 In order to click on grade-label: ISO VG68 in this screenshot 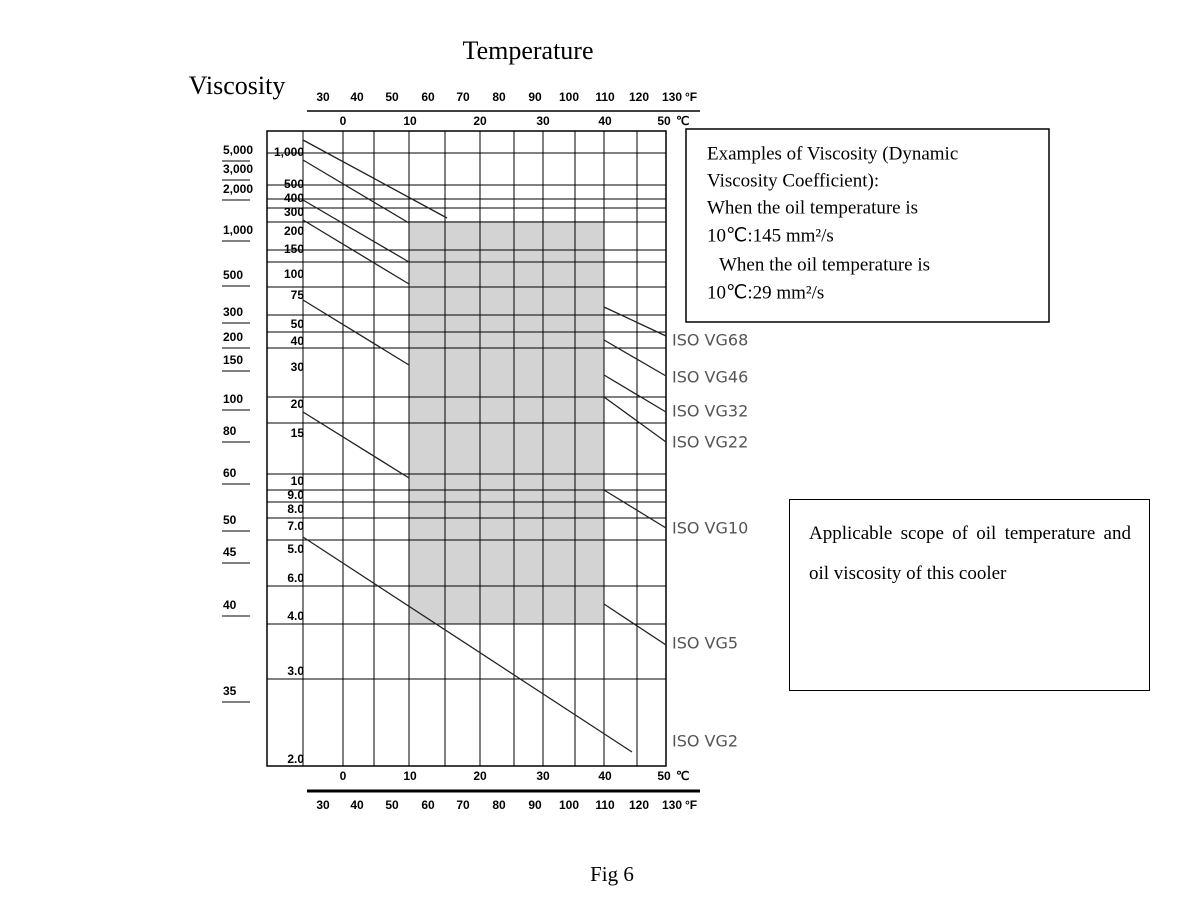, I will do `click(710, 340)`.